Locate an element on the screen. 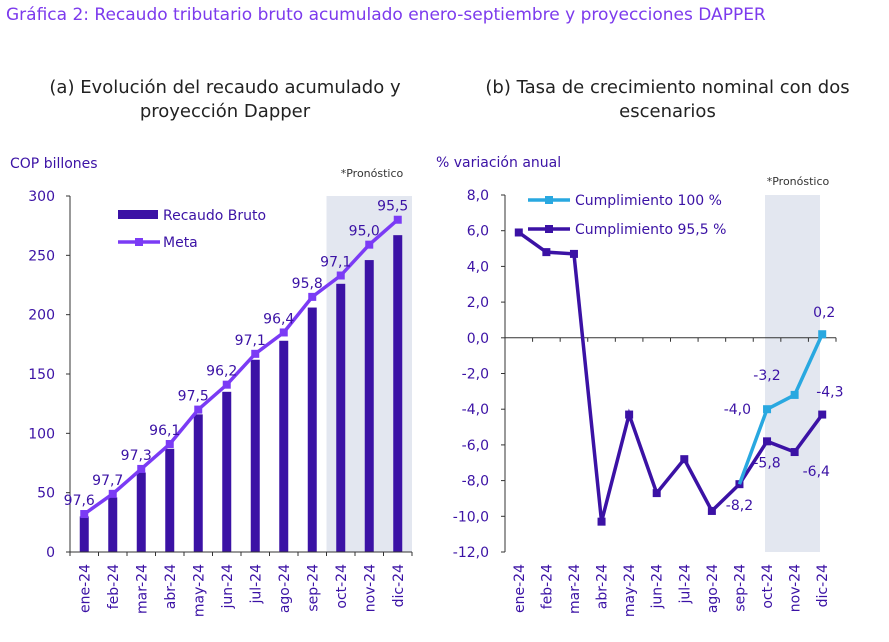  data-label-meta: 96,4 is located at coordinates (278, 319).